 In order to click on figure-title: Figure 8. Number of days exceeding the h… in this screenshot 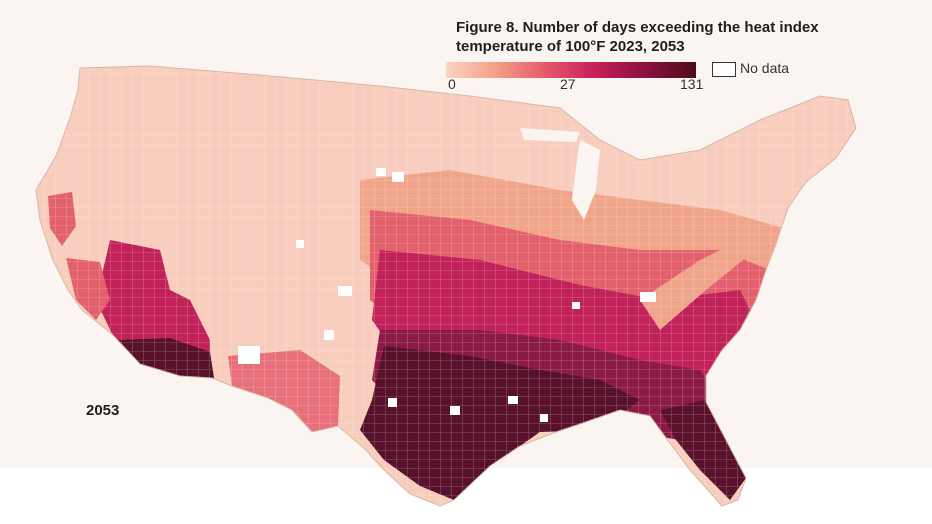, I will do `click(637, 37)`.